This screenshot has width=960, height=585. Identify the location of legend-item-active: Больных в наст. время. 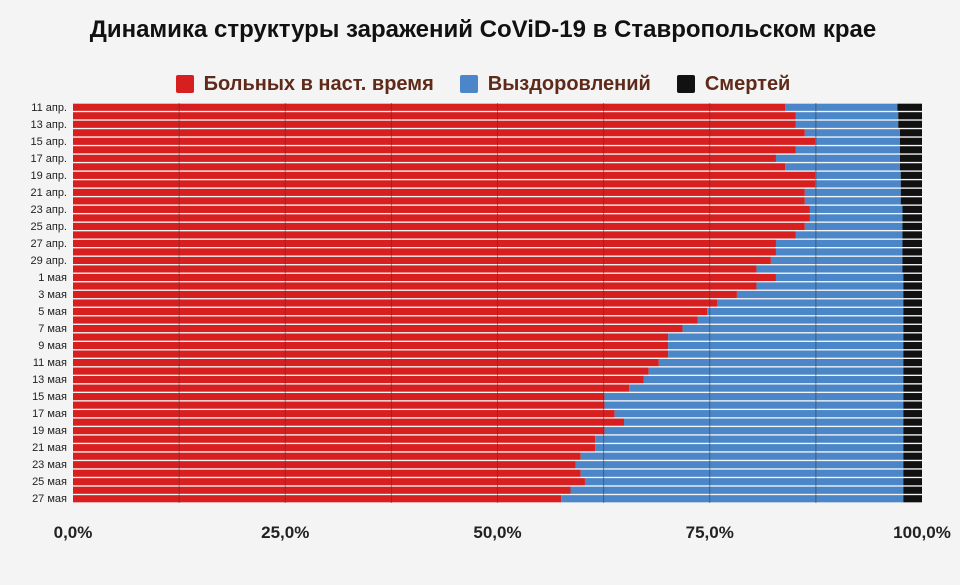
(304, 84).